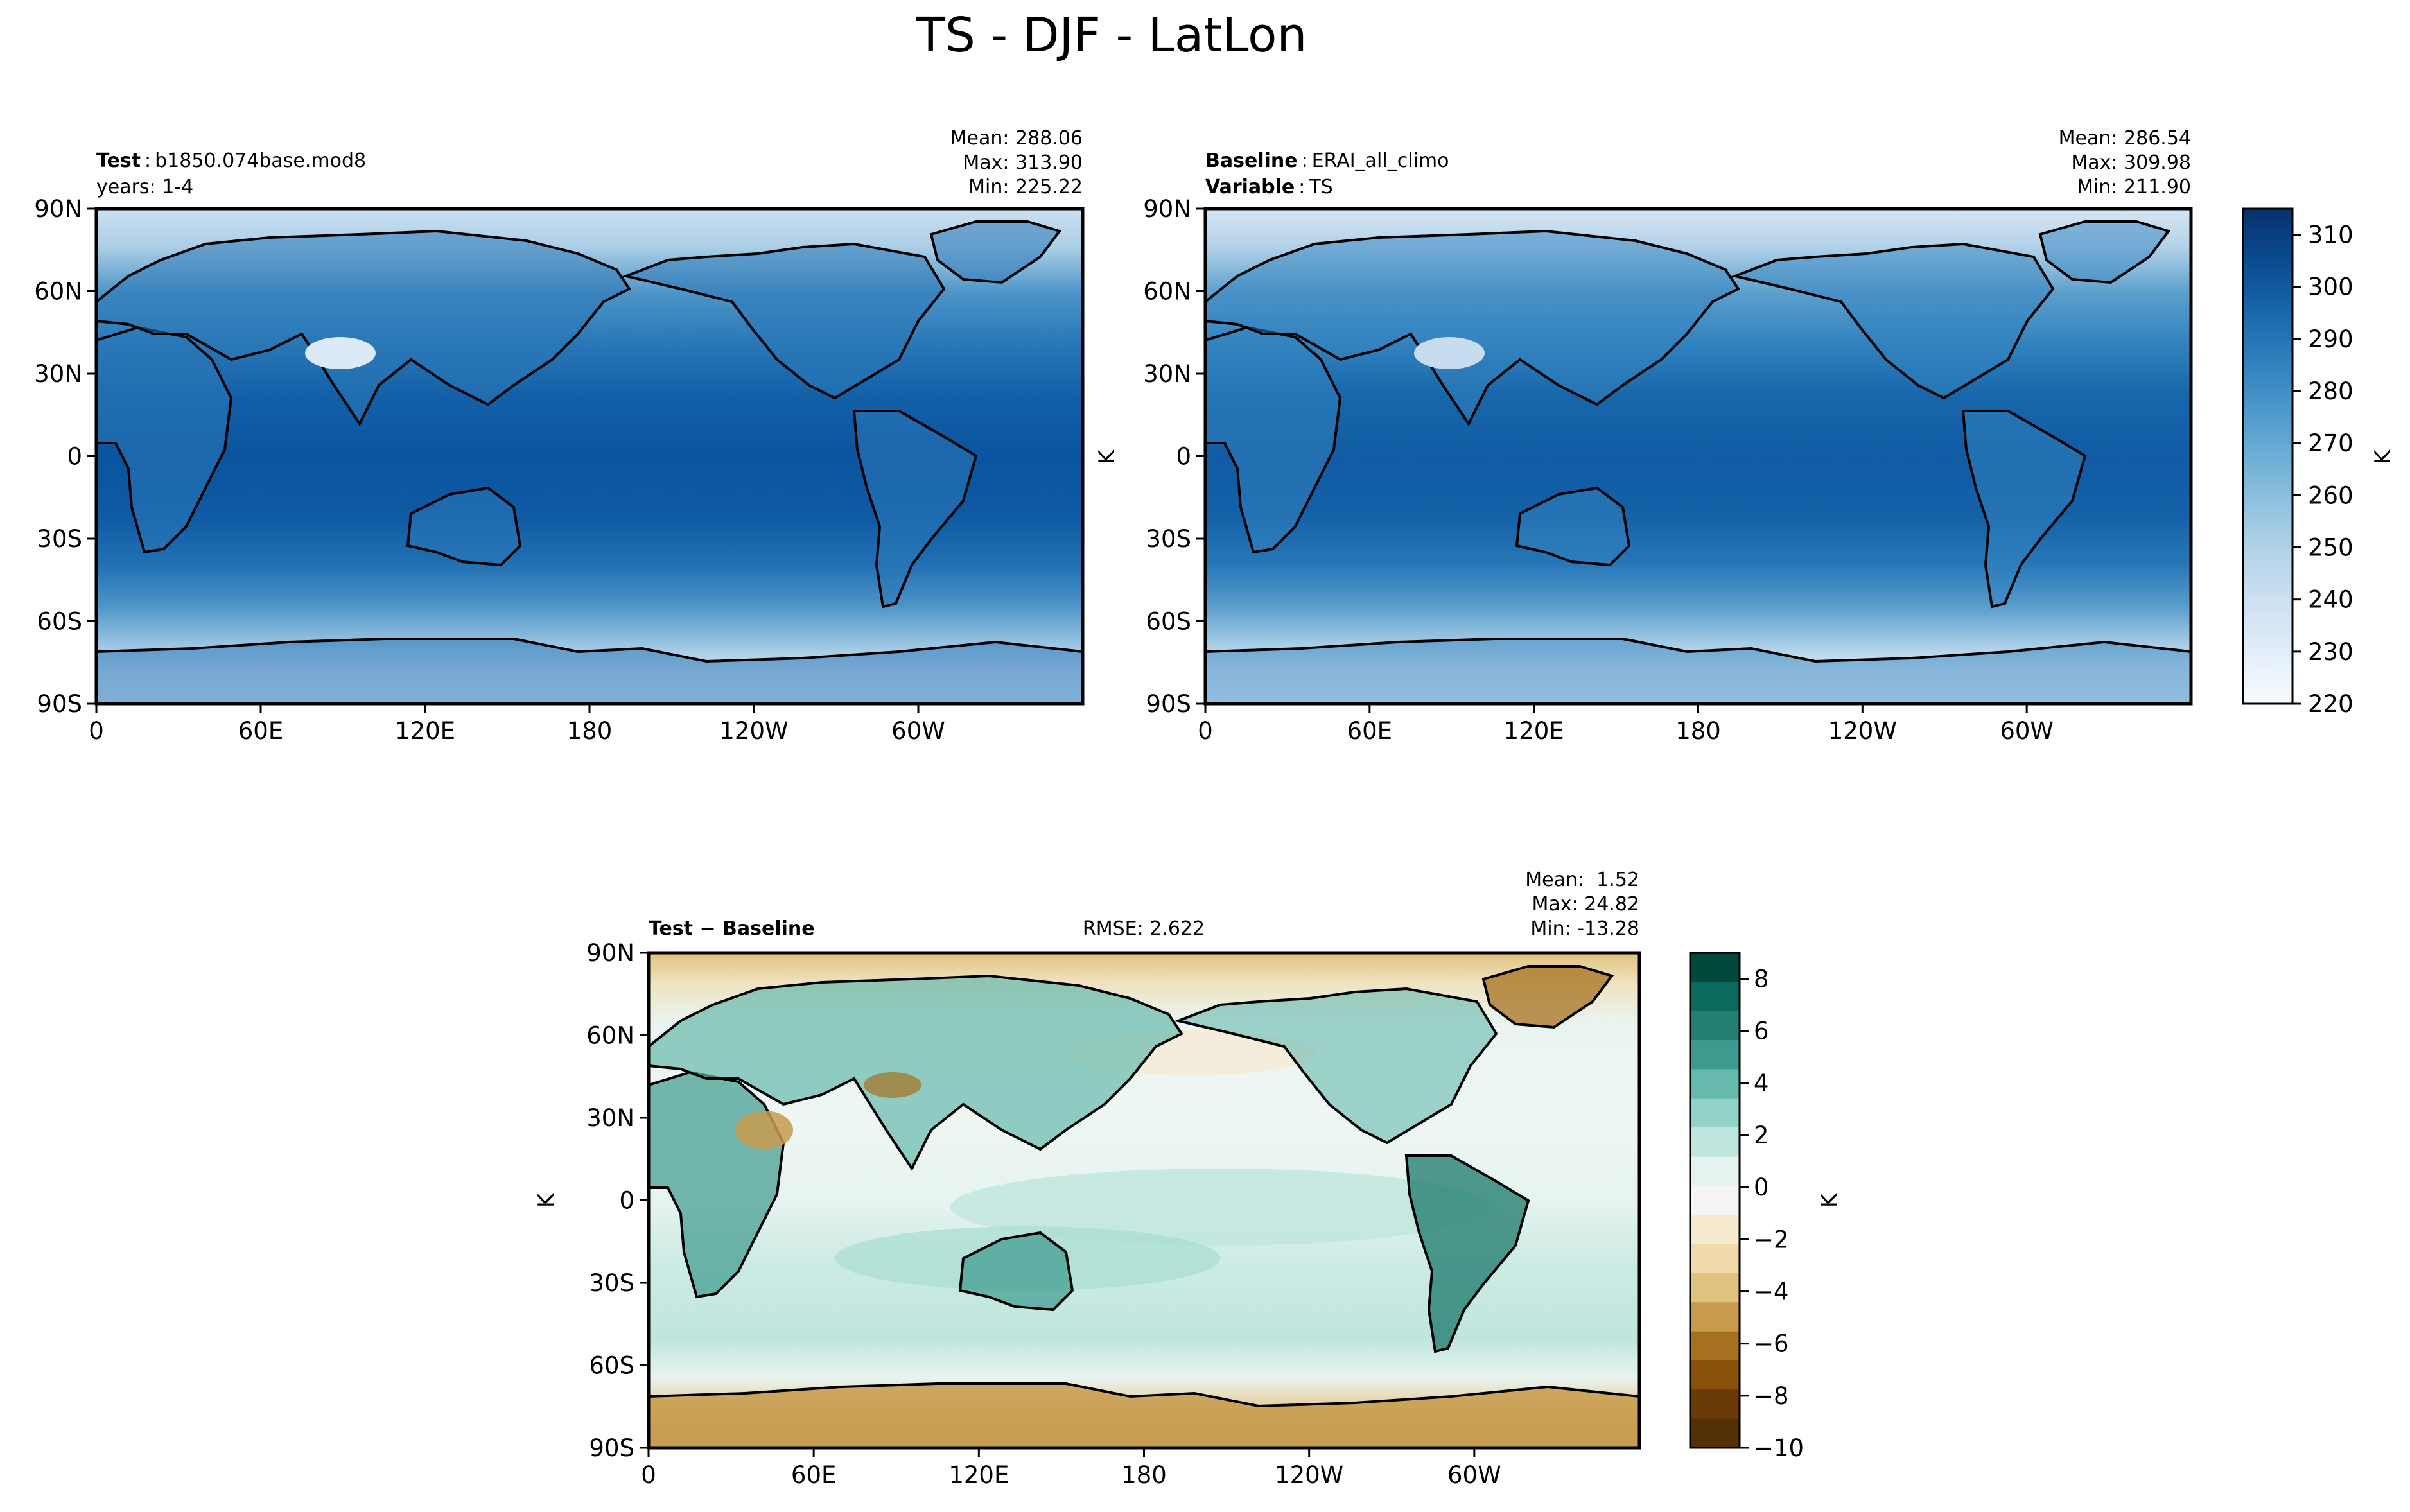 The width and height of the screenshot is (2410, 1512). Describe the element at coordinates (2330, 391) in the screenshot. I see `colorbar-tick-label: 280` at that location.